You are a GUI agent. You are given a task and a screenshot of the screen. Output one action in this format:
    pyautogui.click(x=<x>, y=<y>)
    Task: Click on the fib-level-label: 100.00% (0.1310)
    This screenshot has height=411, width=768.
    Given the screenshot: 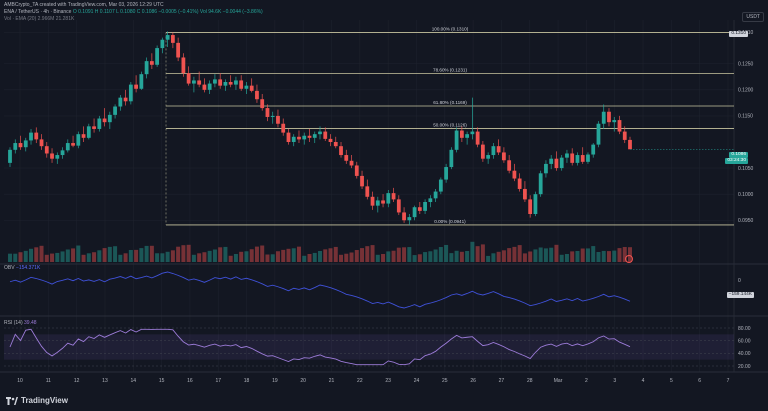 What is the action you would take?
    pyautogui.click(x=450, y=28)
    